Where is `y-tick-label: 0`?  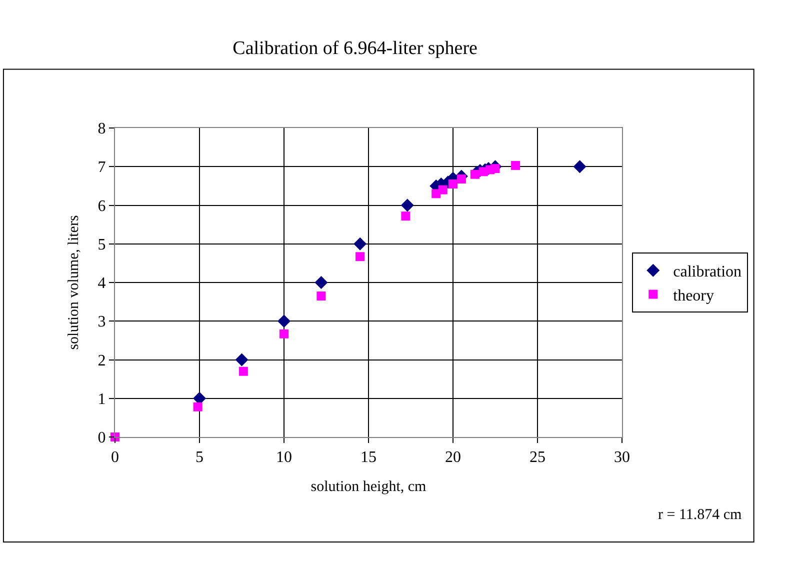
y-tick-label: 0 is located at coordinates (102, 438).